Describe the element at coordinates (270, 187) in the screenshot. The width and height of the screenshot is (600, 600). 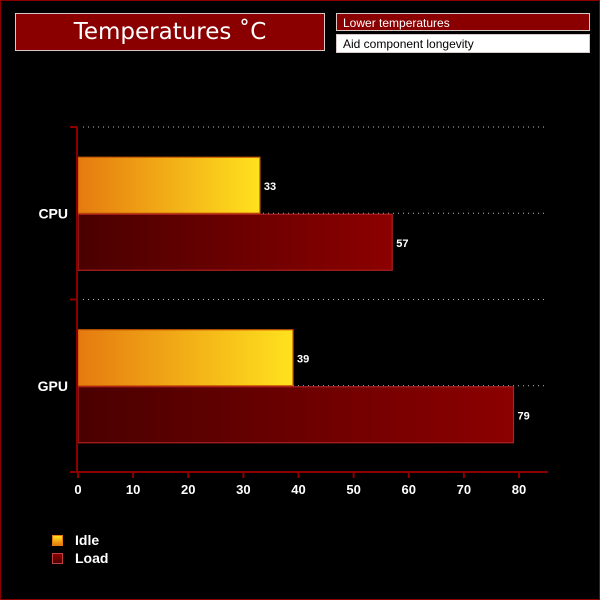
I see `data-label-idle-cpu: 33` at that location.